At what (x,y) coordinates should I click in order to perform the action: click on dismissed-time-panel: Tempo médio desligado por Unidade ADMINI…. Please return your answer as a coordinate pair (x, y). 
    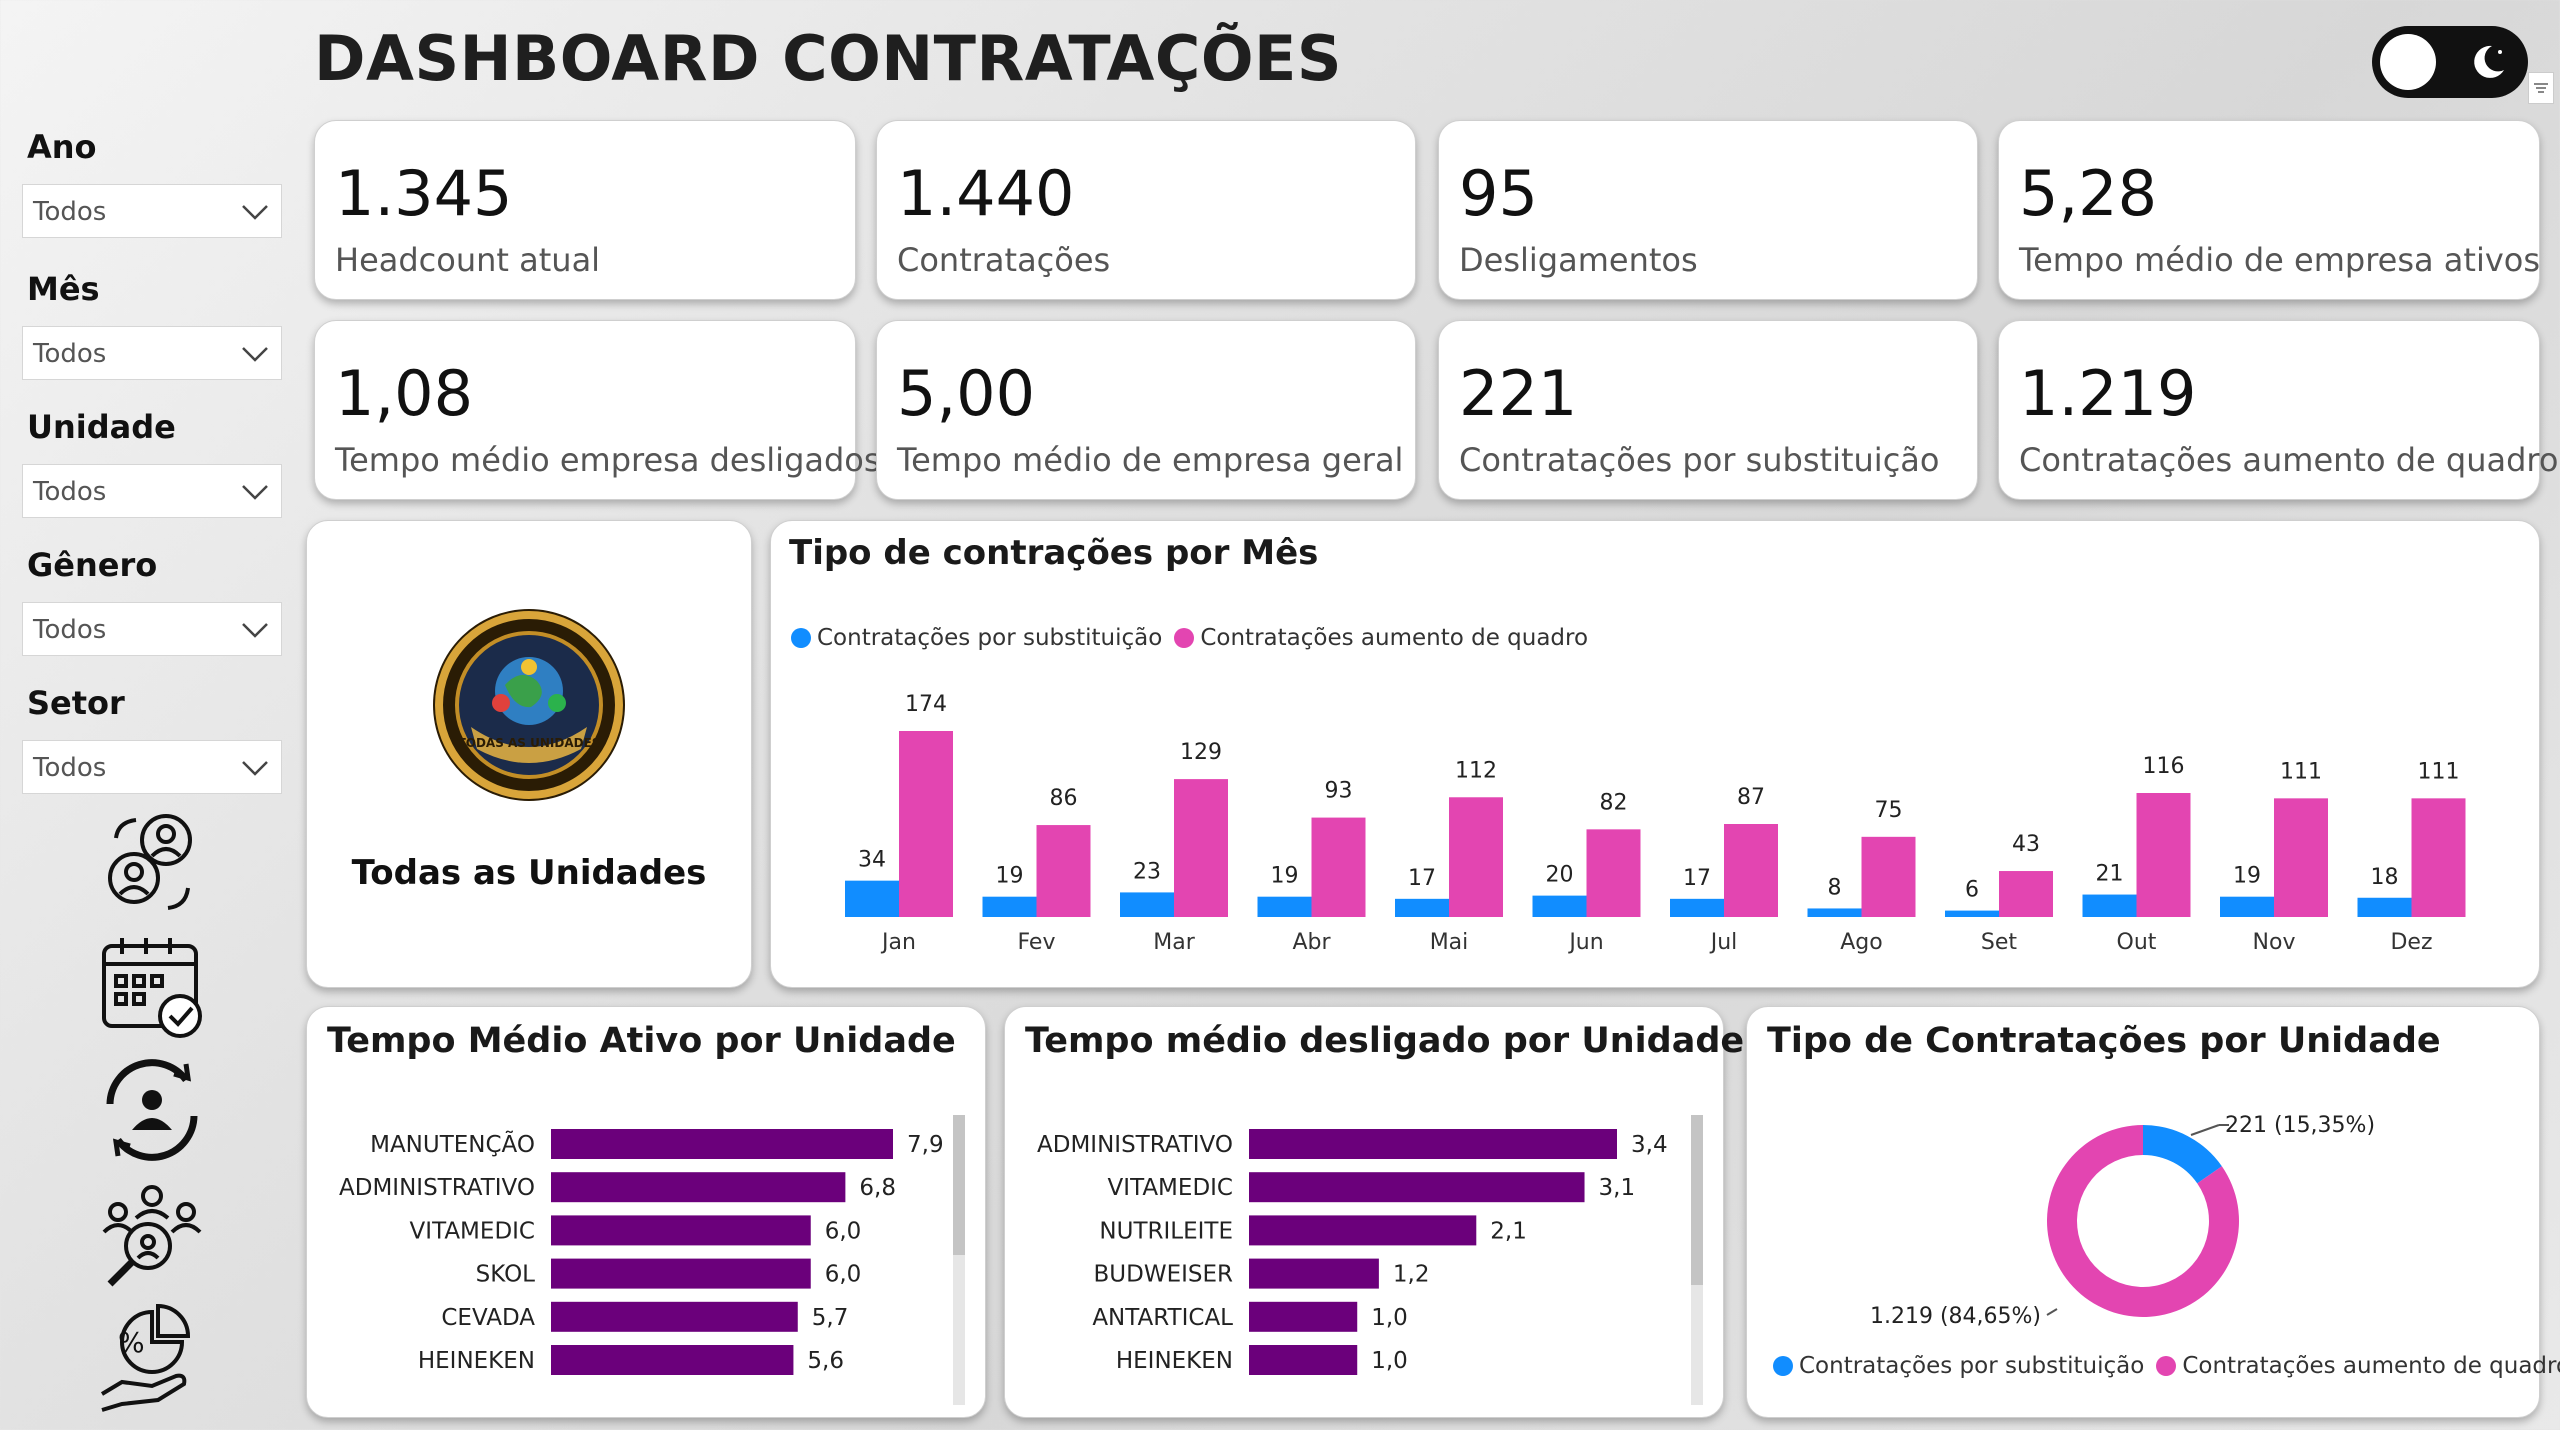
    Looking at the image, I should click on (1374, 1212).